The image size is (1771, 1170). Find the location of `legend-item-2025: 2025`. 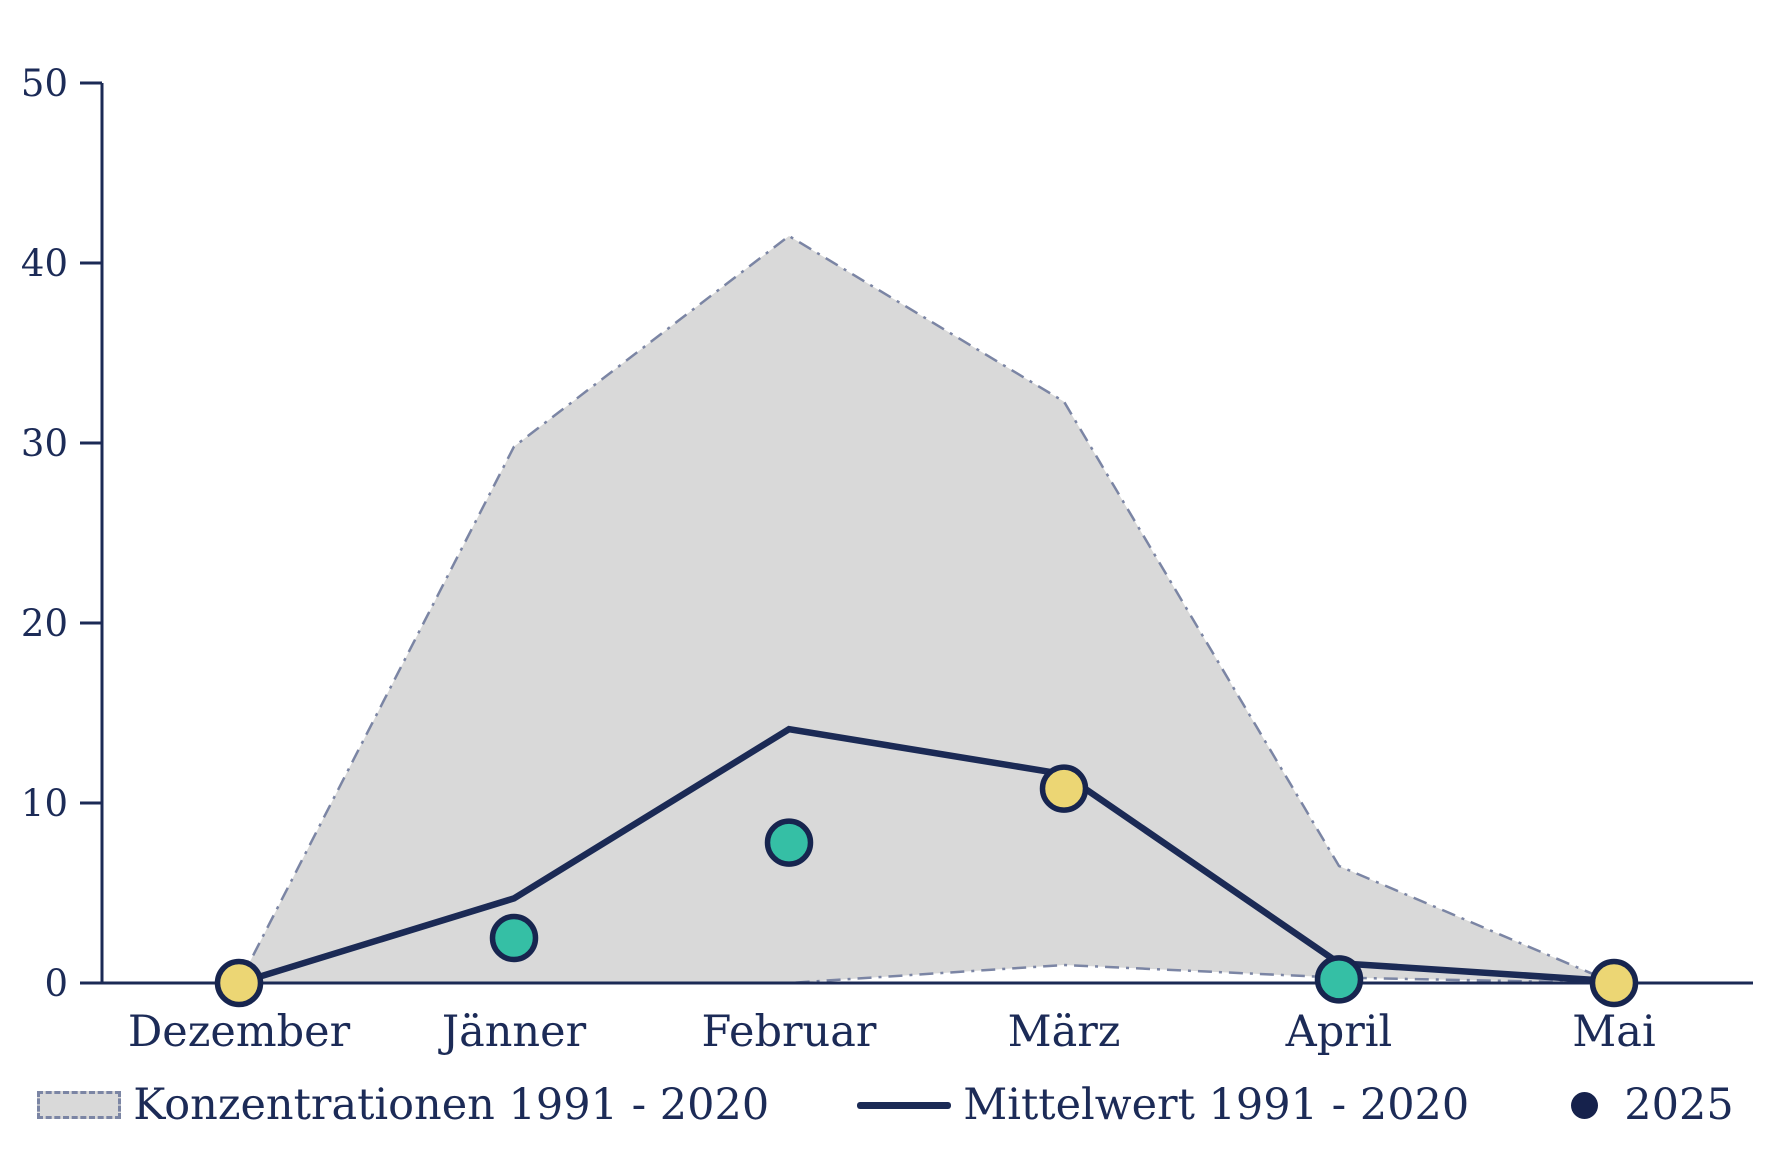

legend-item-2025: 2025 is located at coordinates (1645, 1105).